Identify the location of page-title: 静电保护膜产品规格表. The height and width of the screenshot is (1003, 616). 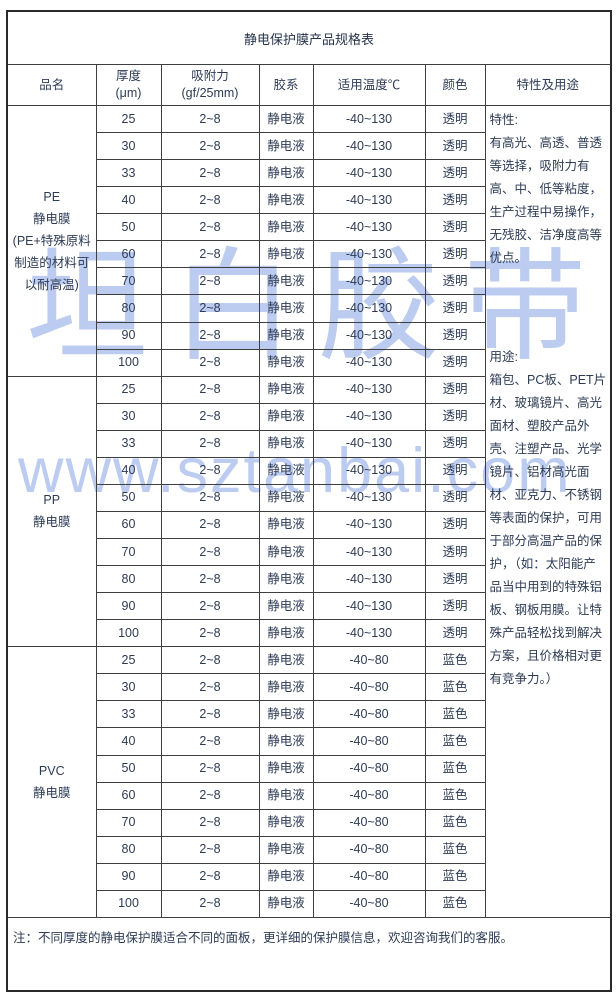
(309, 37).